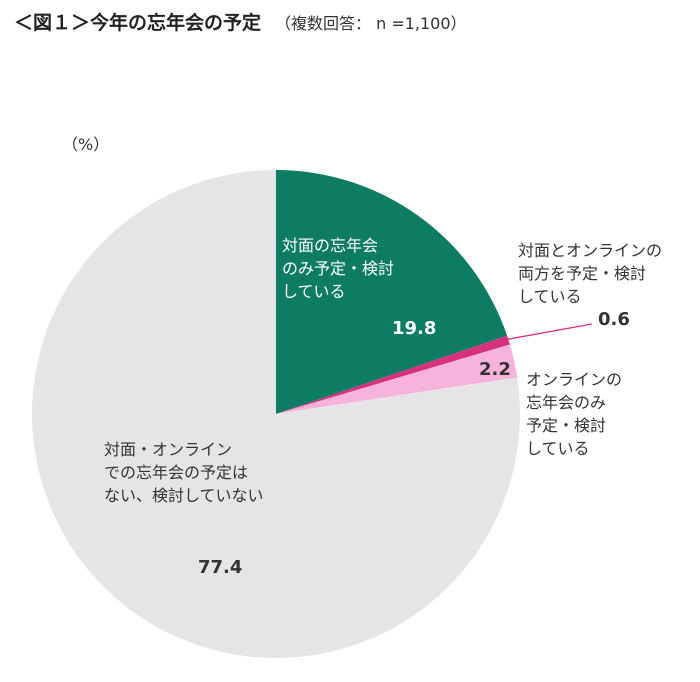 The image size is (700, 682). Describe the element at coordinates (574, 379) in the screenshot. I see `label-line: オンラインの` at that location.